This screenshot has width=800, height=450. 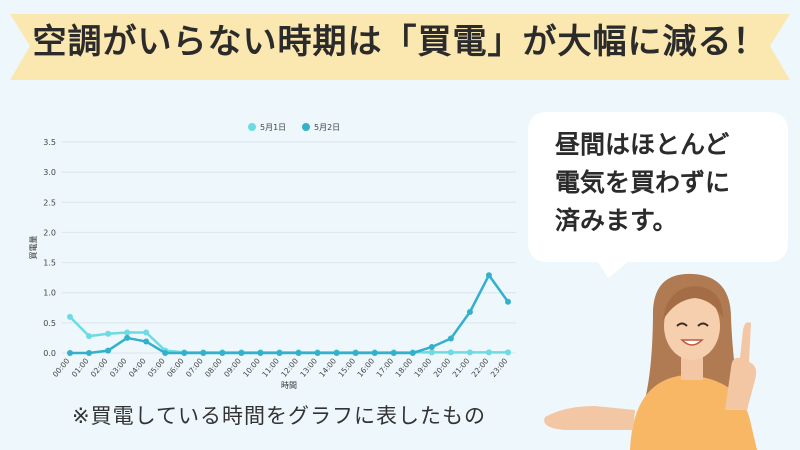 I want to click on x-tick-label: 20:00, so click(x=442, y=367).